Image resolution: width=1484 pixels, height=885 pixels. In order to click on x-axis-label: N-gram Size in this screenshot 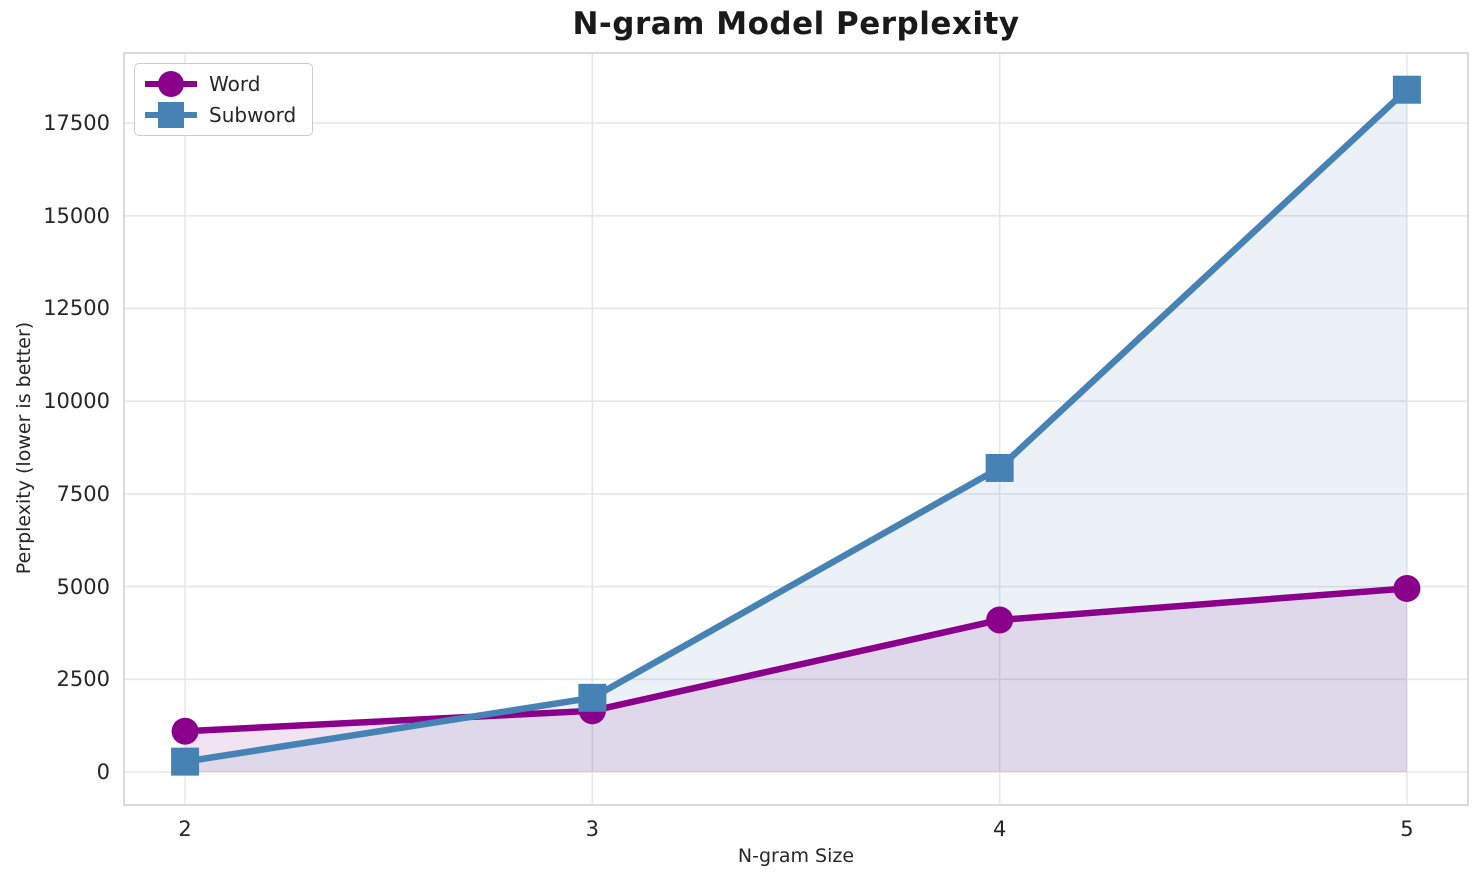, I will do `click(796, 856)`.